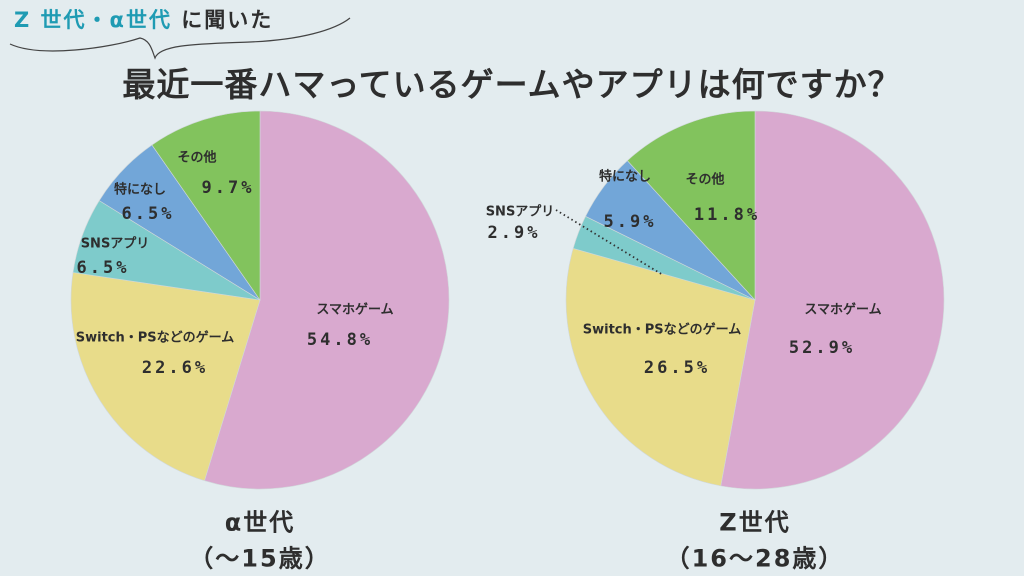 The image size is (1024, 576). I want to click on value-other: 11.8%, so click(727, 215).